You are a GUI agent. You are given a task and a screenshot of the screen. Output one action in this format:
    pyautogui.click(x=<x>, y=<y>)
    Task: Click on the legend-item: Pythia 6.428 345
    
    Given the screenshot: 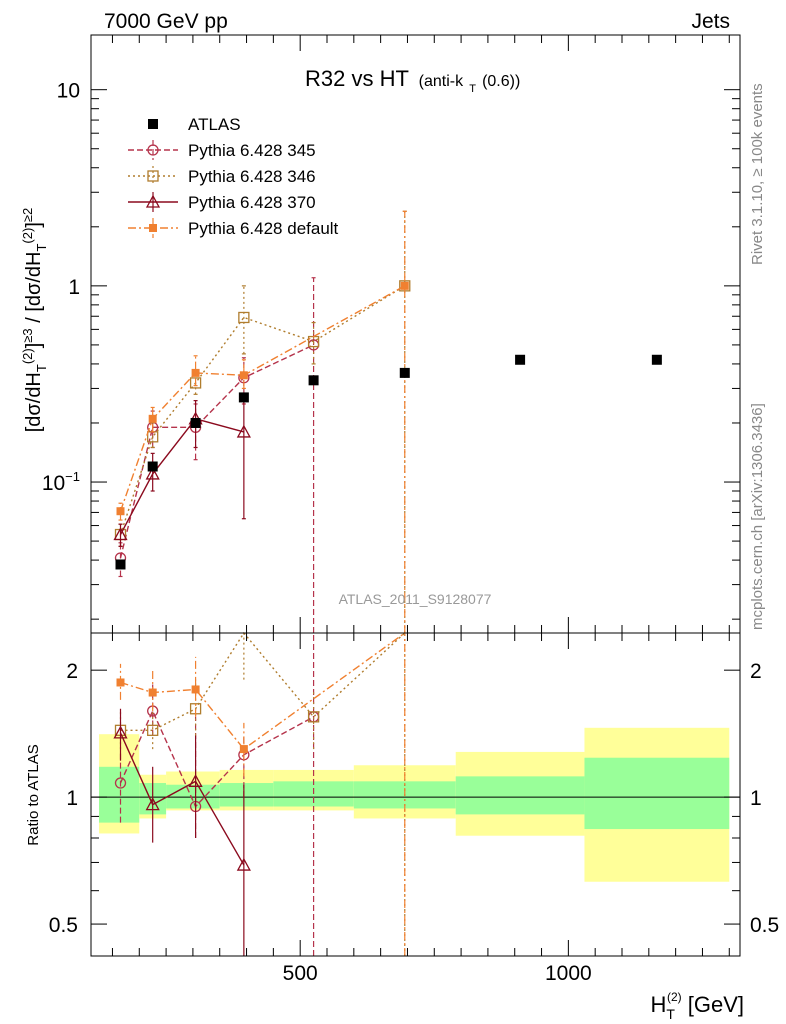 What is the action you would take?
    pyautogui.click(x=222, y=150)
    